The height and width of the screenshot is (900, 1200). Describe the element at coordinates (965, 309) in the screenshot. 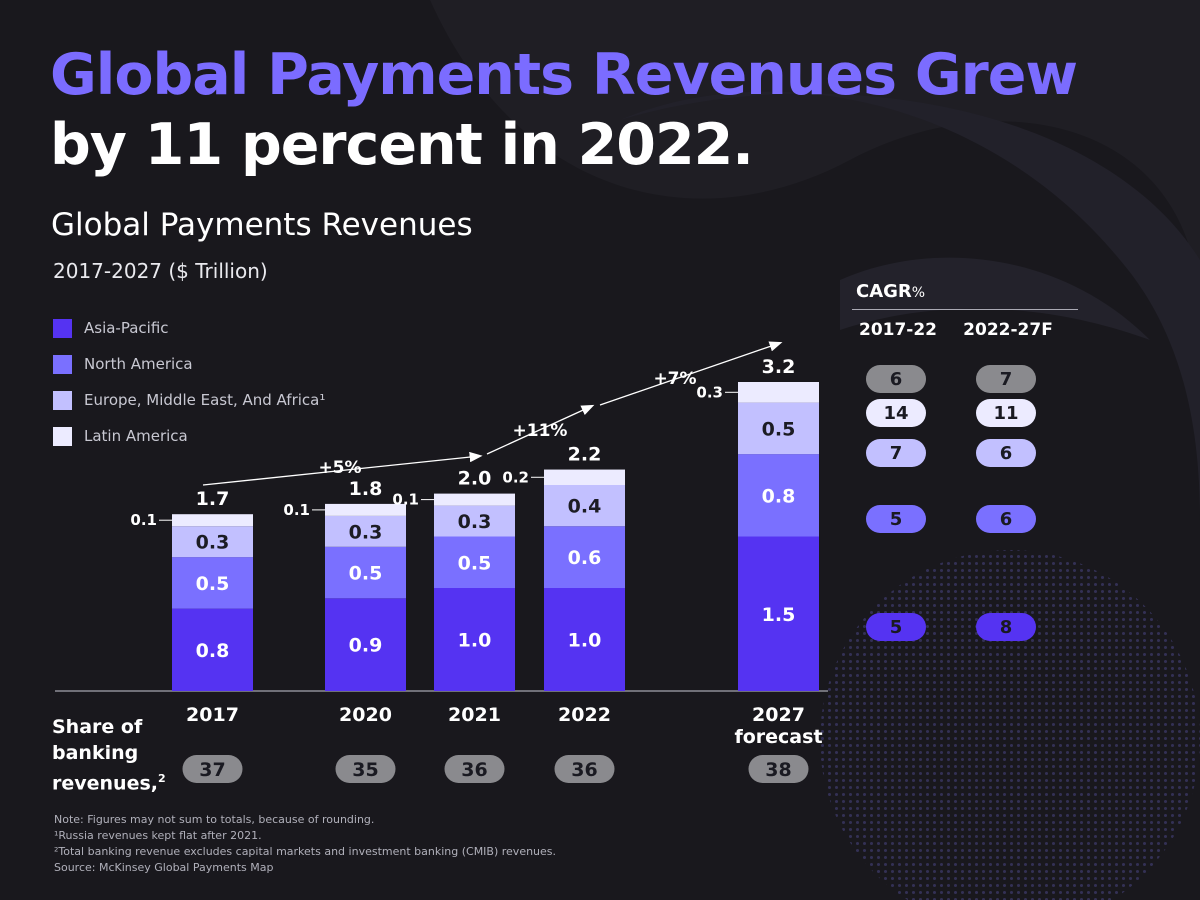

I see `cagr-divider` at that location.